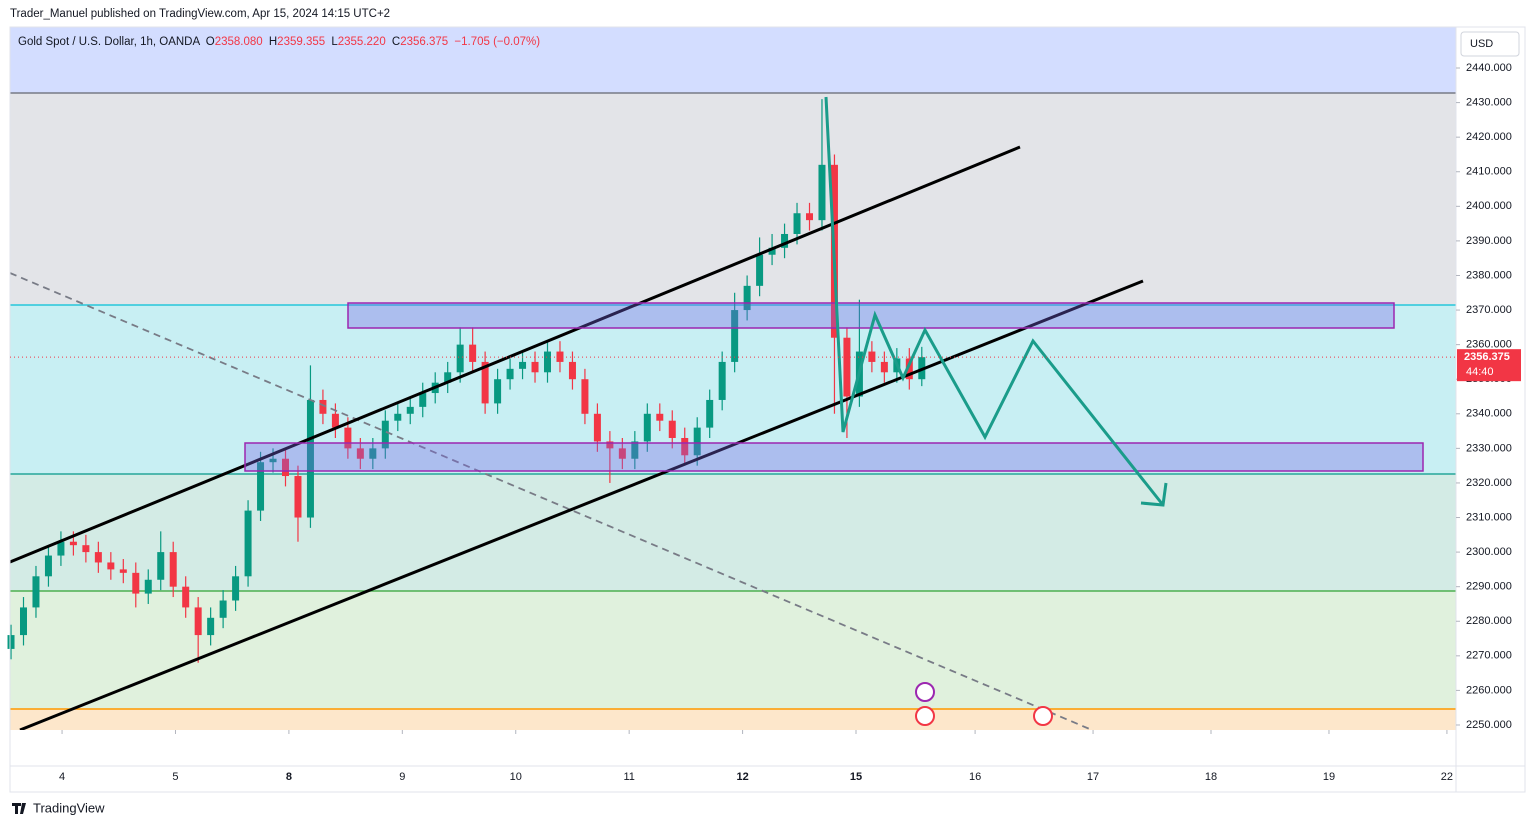 Image resolution: width=1534 pixels, height=827 pixels. I want to click on footer: TradingView, so click(58, 807).